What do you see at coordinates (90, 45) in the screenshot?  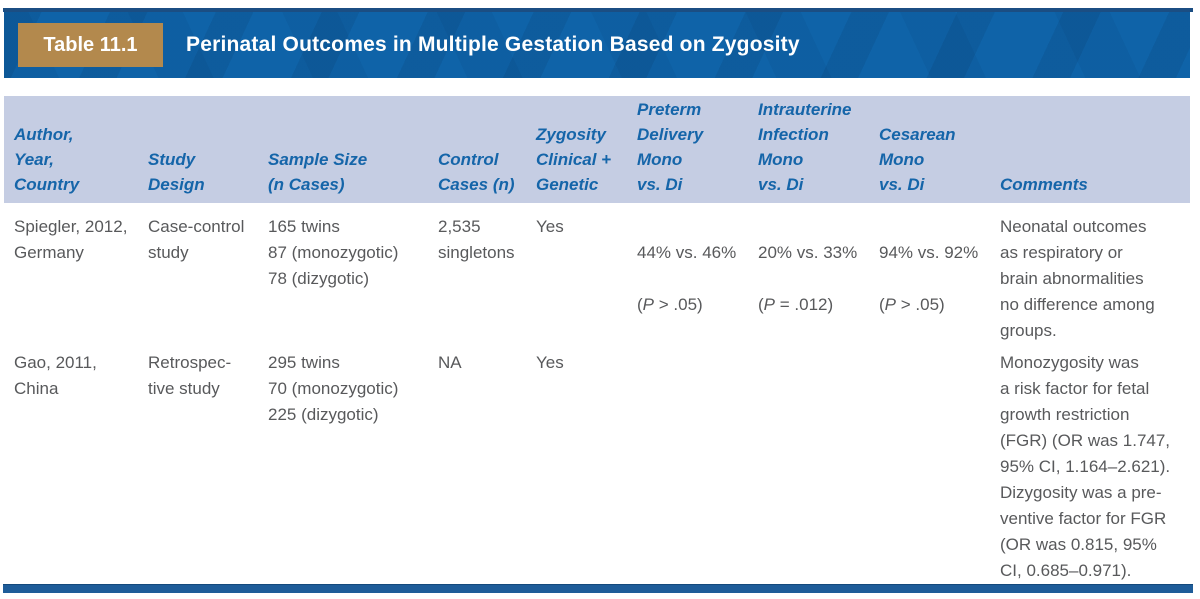 I see `table-number-label: Table 11.1` at bounding box center [90, 45].